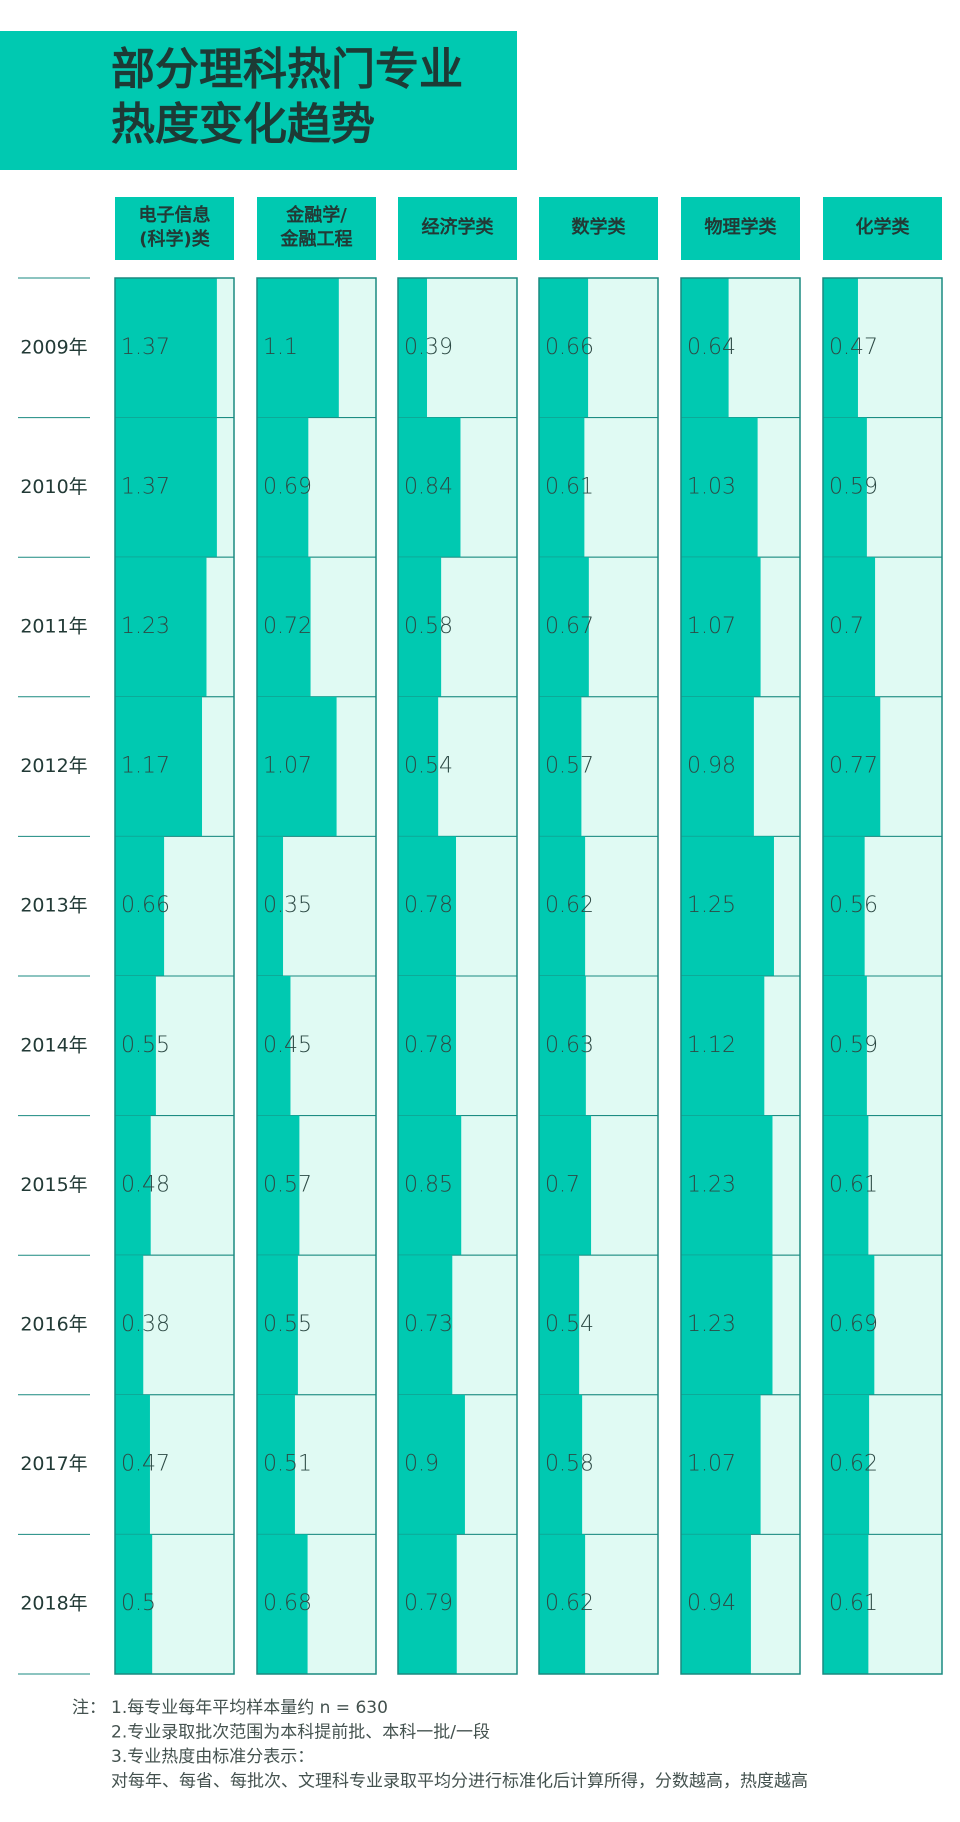 The width and height of the screenshot is (960, 1822). What do you see at coordinates (287, 1045) in the screenshot?
I see `value-label: 0.45` at bounding box center [287, 1045].